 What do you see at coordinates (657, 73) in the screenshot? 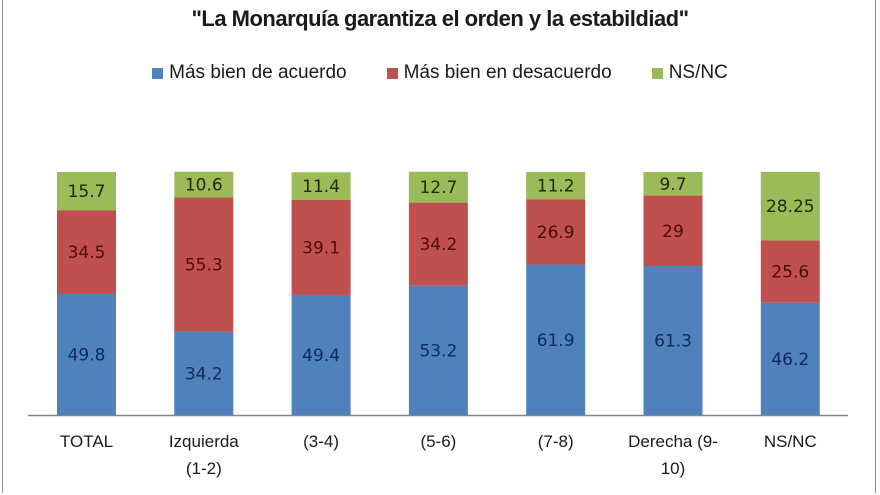
I see `legend-swatch-nsnc` at bounding box center [657, 73].